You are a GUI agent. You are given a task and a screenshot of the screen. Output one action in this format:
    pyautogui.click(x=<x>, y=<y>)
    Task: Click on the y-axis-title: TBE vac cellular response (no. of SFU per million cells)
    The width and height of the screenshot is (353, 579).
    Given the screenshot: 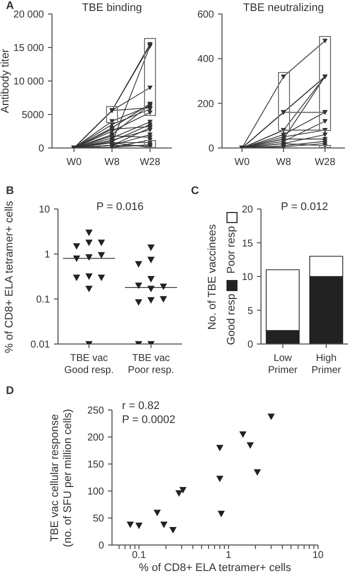 What is the action you would take?
    pyautogui.click(x=62, y=477)
    